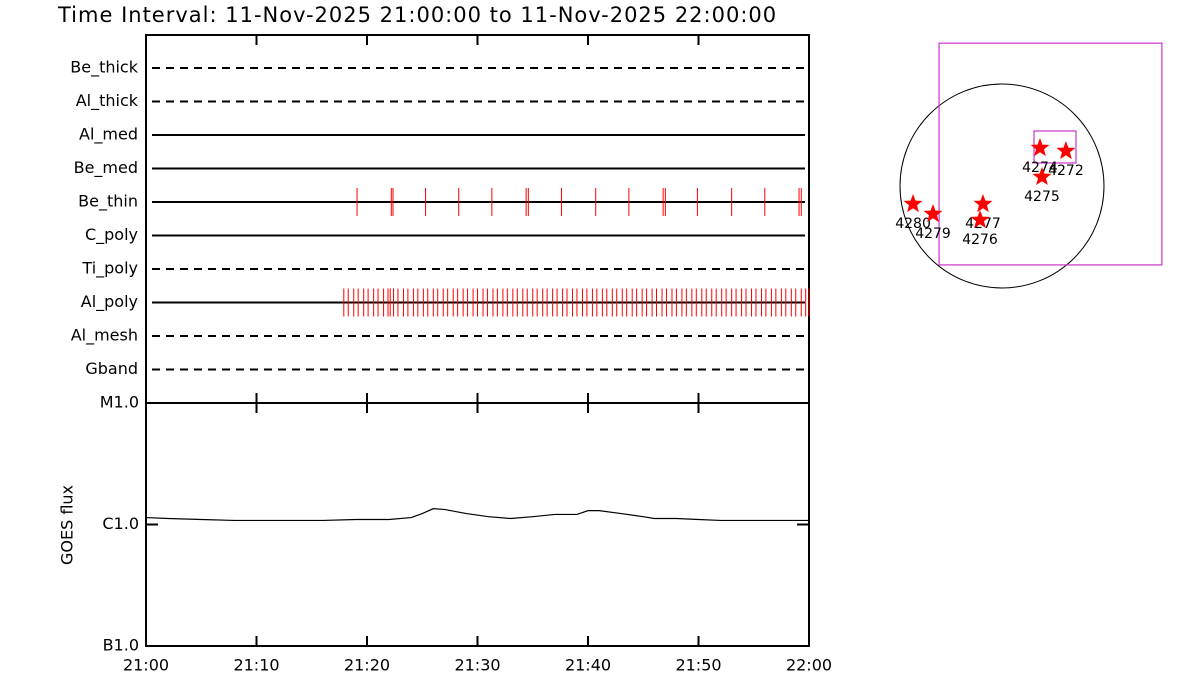 The width and height of the screenshot is (1200, 700). What do you see at coordinates (933, 234) in the screenshot?
I see `region-label: 4279` at bounding box center [933, 234].